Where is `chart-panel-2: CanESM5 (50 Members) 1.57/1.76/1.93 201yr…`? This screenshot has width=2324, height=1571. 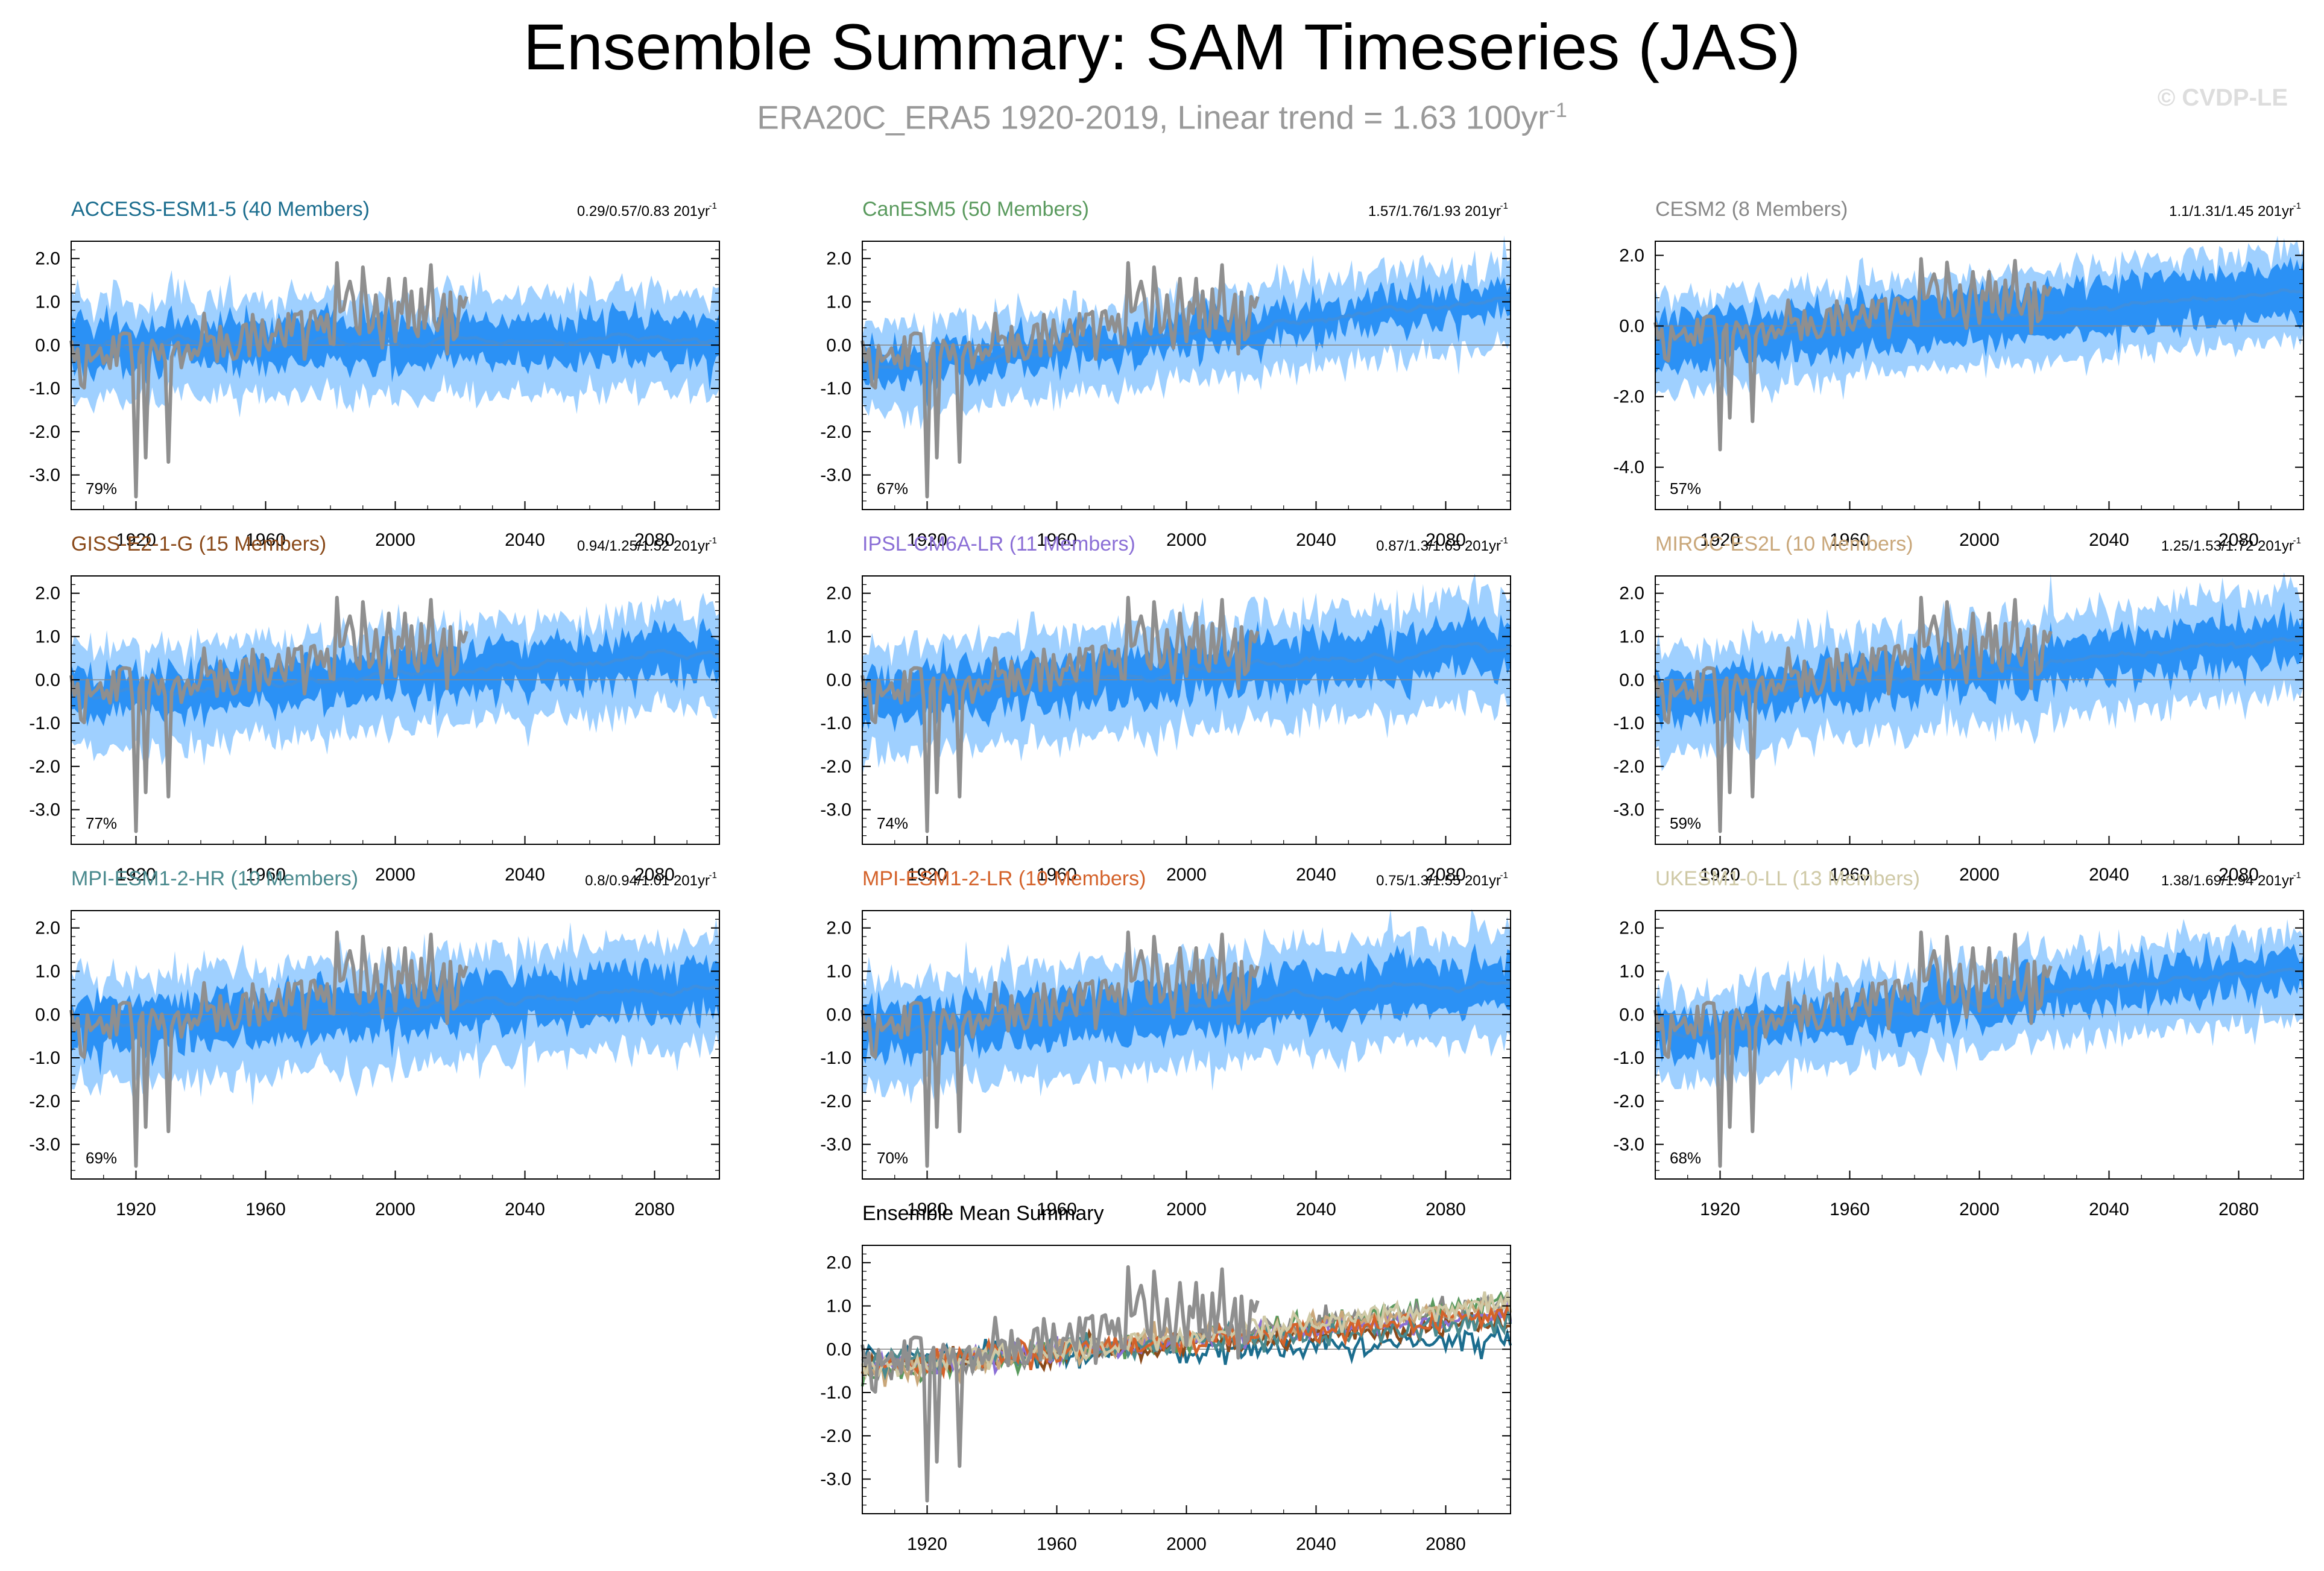 chart-panel-2: CanESM5 (50 Members) 1.57/1.76/1.93 201yr… is located at coordinates (1166, 374).